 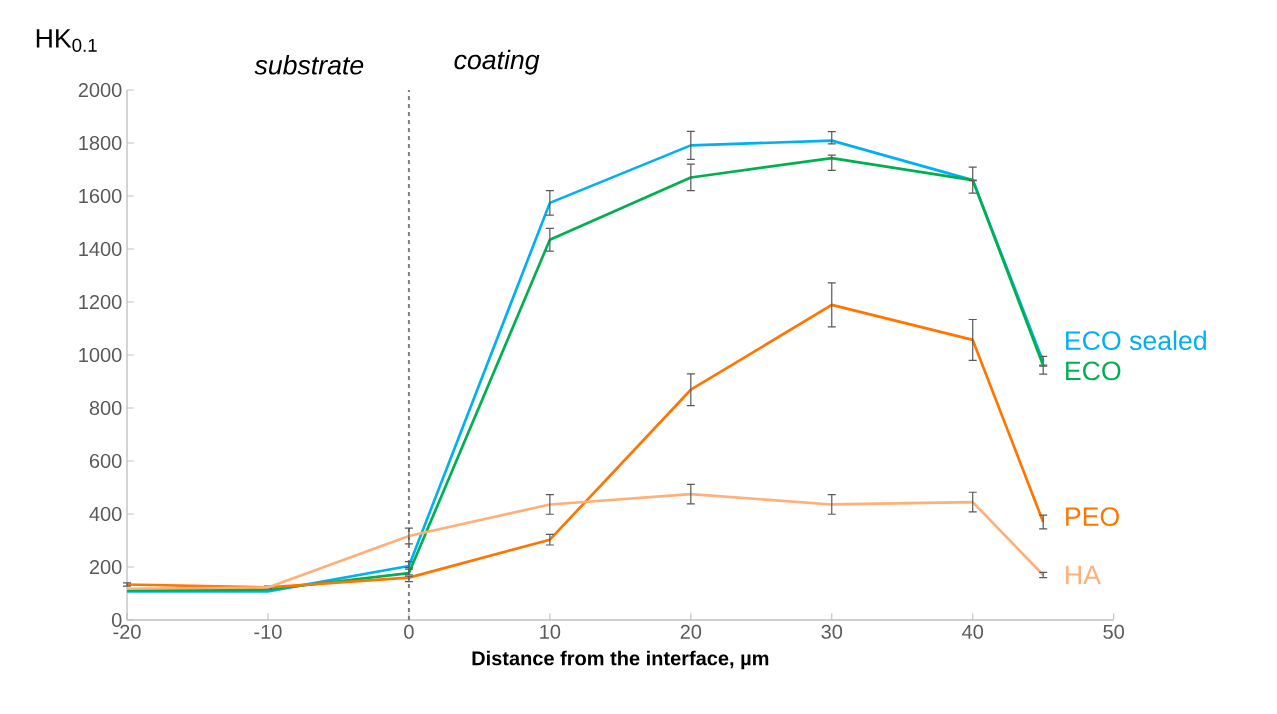 I want to click on x-tick-label: -10, so click(x=268, y=631).